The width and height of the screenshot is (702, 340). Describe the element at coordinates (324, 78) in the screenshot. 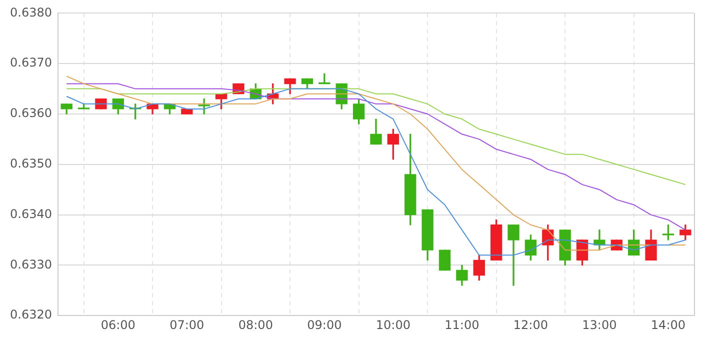

I see `candlestick` at that location.